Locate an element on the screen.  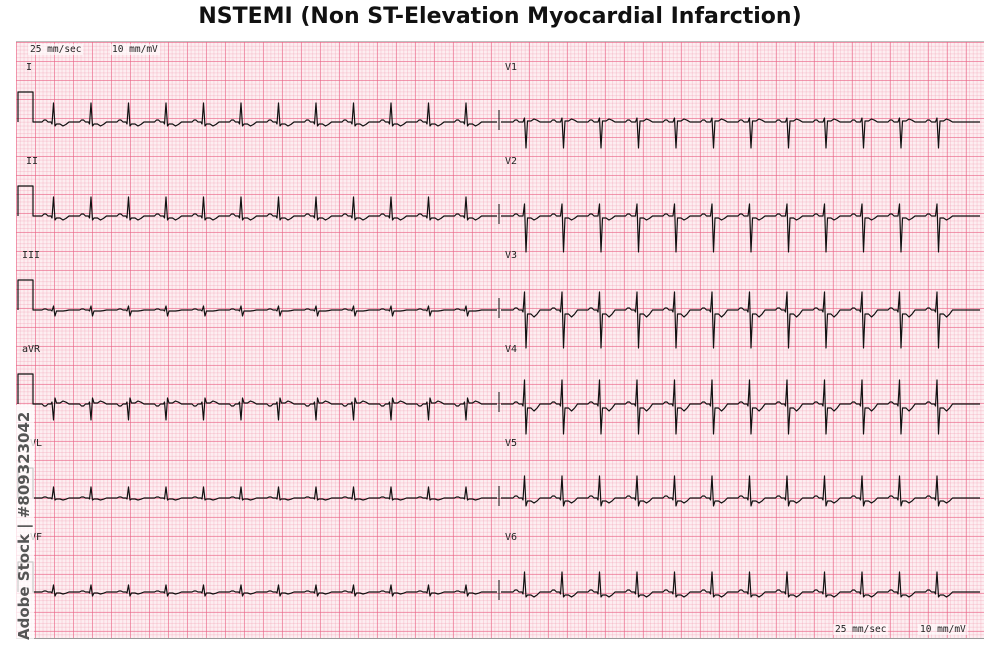
ecg-trace-avf is located at coordinates (257, 579).